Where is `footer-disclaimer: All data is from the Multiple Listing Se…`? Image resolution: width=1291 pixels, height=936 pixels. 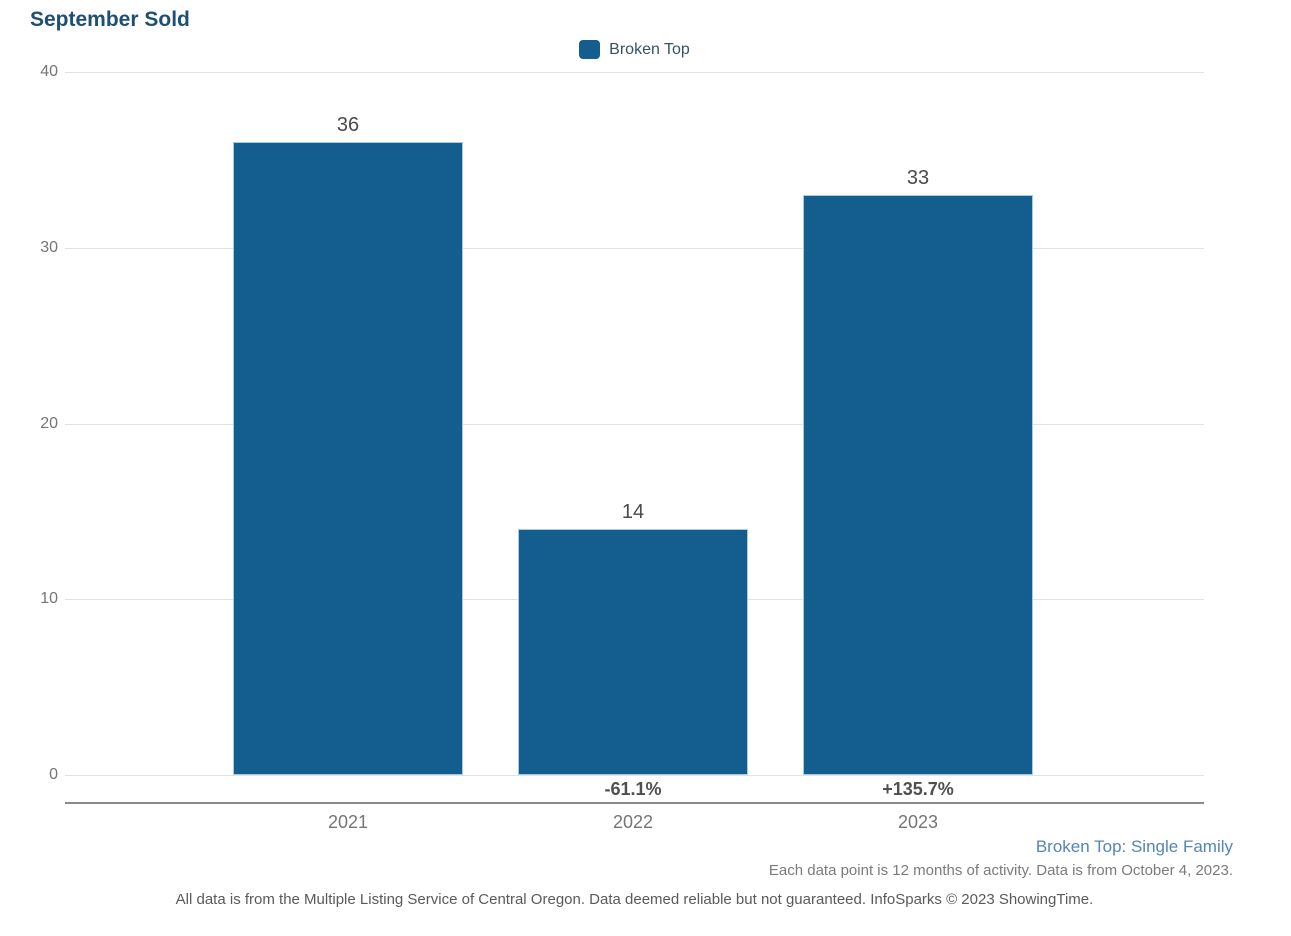
footer-disclaimer: All data is from the Multiple Listing Se… is located at coordinates (634, 899).